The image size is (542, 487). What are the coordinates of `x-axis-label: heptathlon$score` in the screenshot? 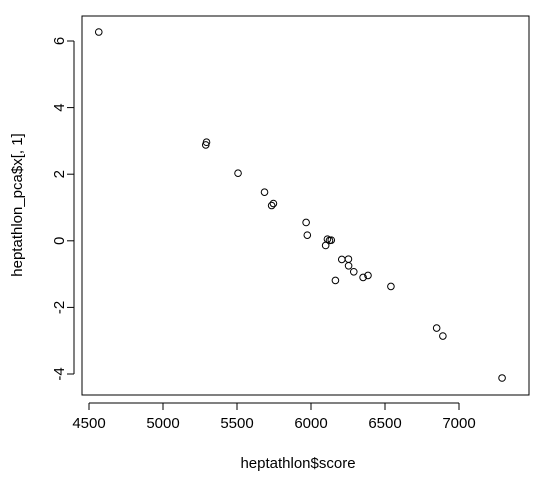 It's located at (297, 463).